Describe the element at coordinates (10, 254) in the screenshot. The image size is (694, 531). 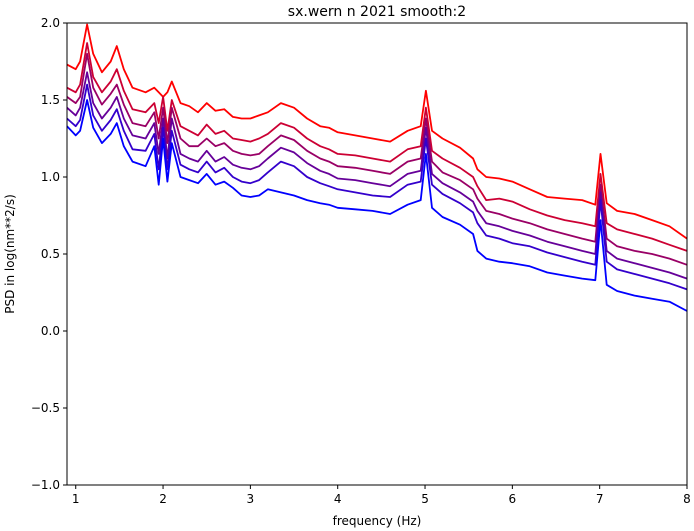
I see `y-axis-label: PSD in log(nm**2/s)` at that location.